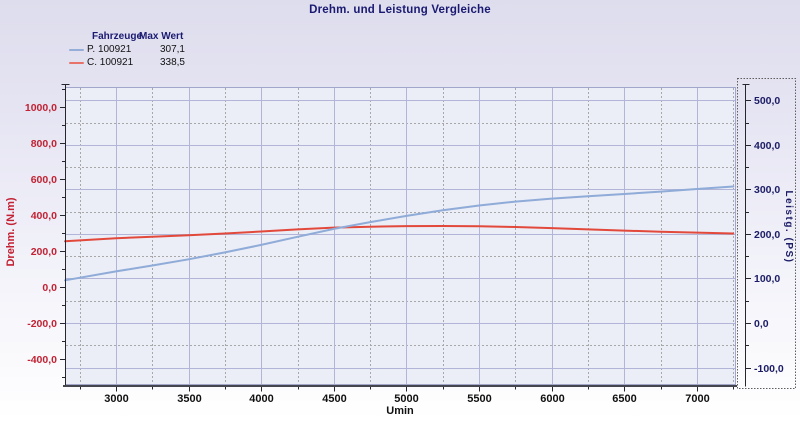  I want to click on left-axis-title: Drehm. (N.m), so click(11, 231).